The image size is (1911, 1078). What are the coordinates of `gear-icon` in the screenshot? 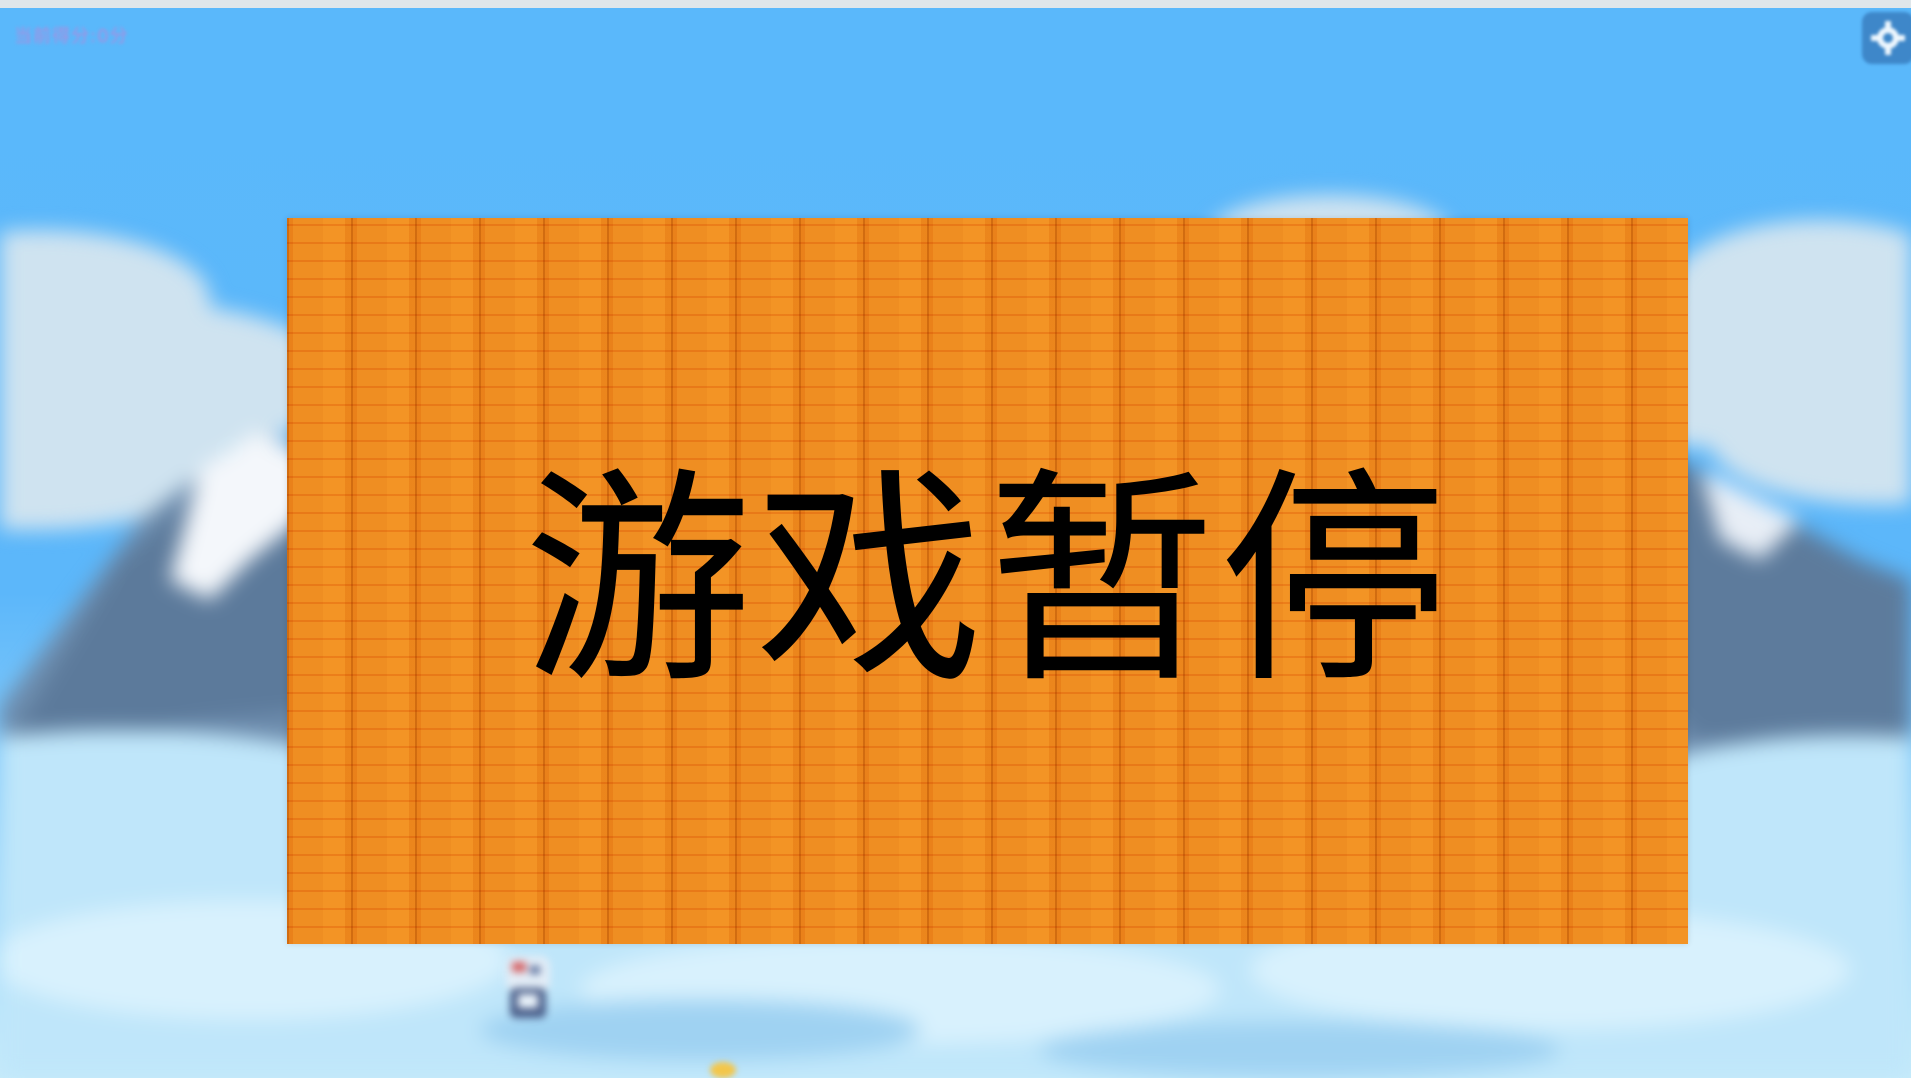 It's located at (1888, 38).